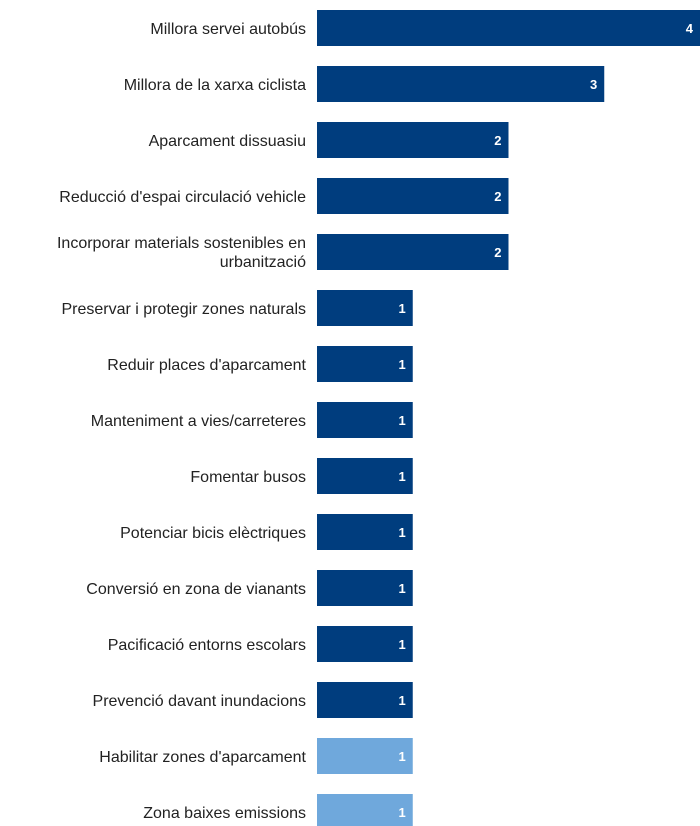  Describe the element at coordinates (206, 365) in the screenshot. I see `category-label: Reduir places d'aparcament` at that location.